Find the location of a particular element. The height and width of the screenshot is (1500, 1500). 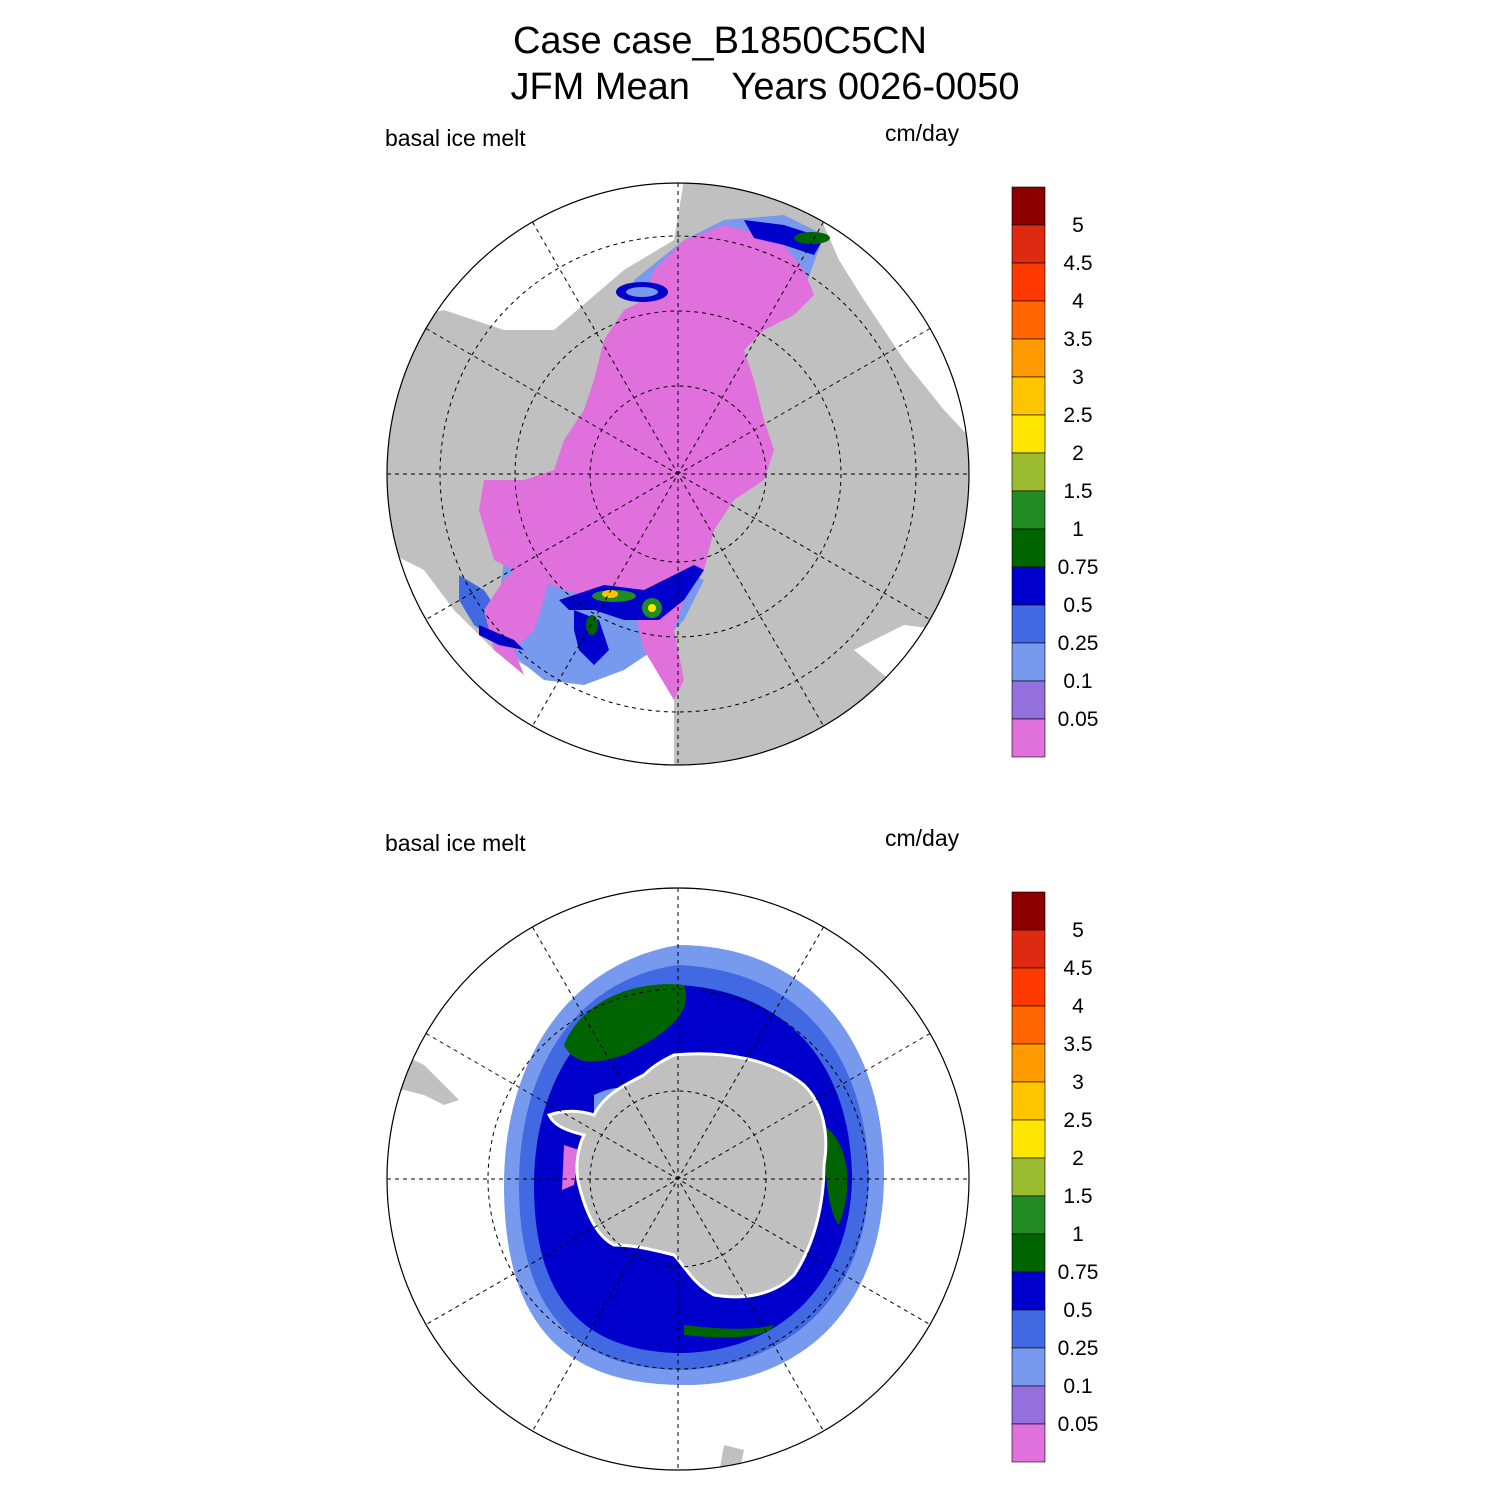

svalbard-melt-peak is located at coordinates (652, 608).